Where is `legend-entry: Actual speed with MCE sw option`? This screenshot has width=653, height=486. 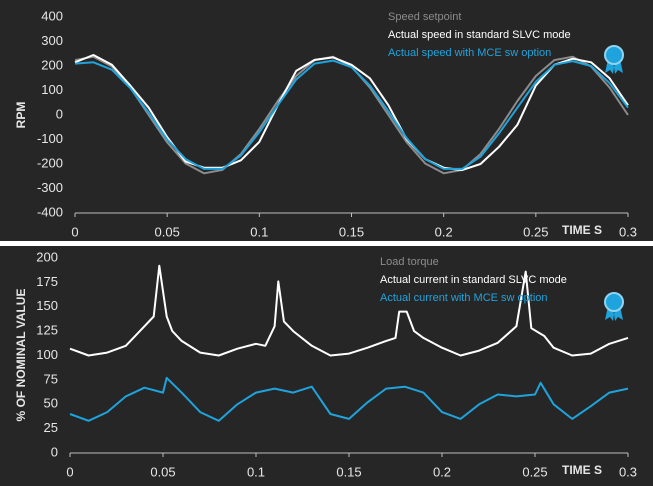
legend-entry: Actual speed with MCE sw option is located at coordinates (469, 53).